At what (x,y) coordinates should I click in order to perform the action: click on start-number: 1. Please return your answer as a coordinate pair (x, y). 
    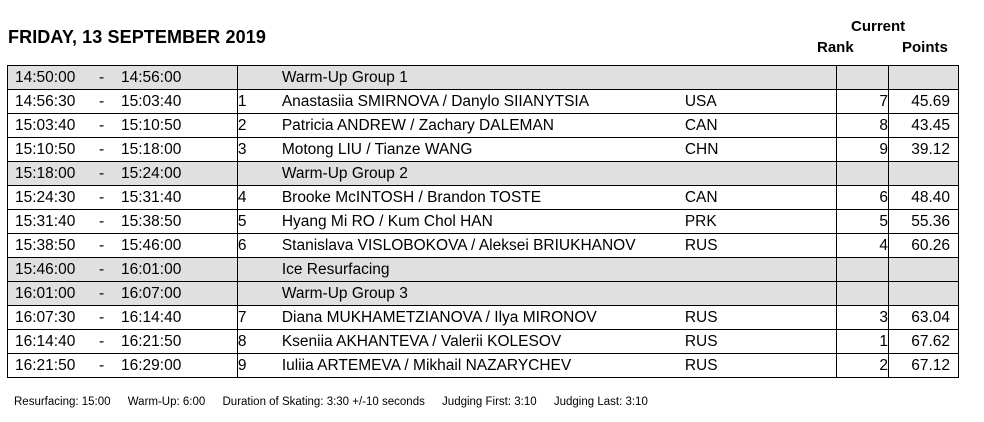
    Looking at the image, I should click on (242, 101).